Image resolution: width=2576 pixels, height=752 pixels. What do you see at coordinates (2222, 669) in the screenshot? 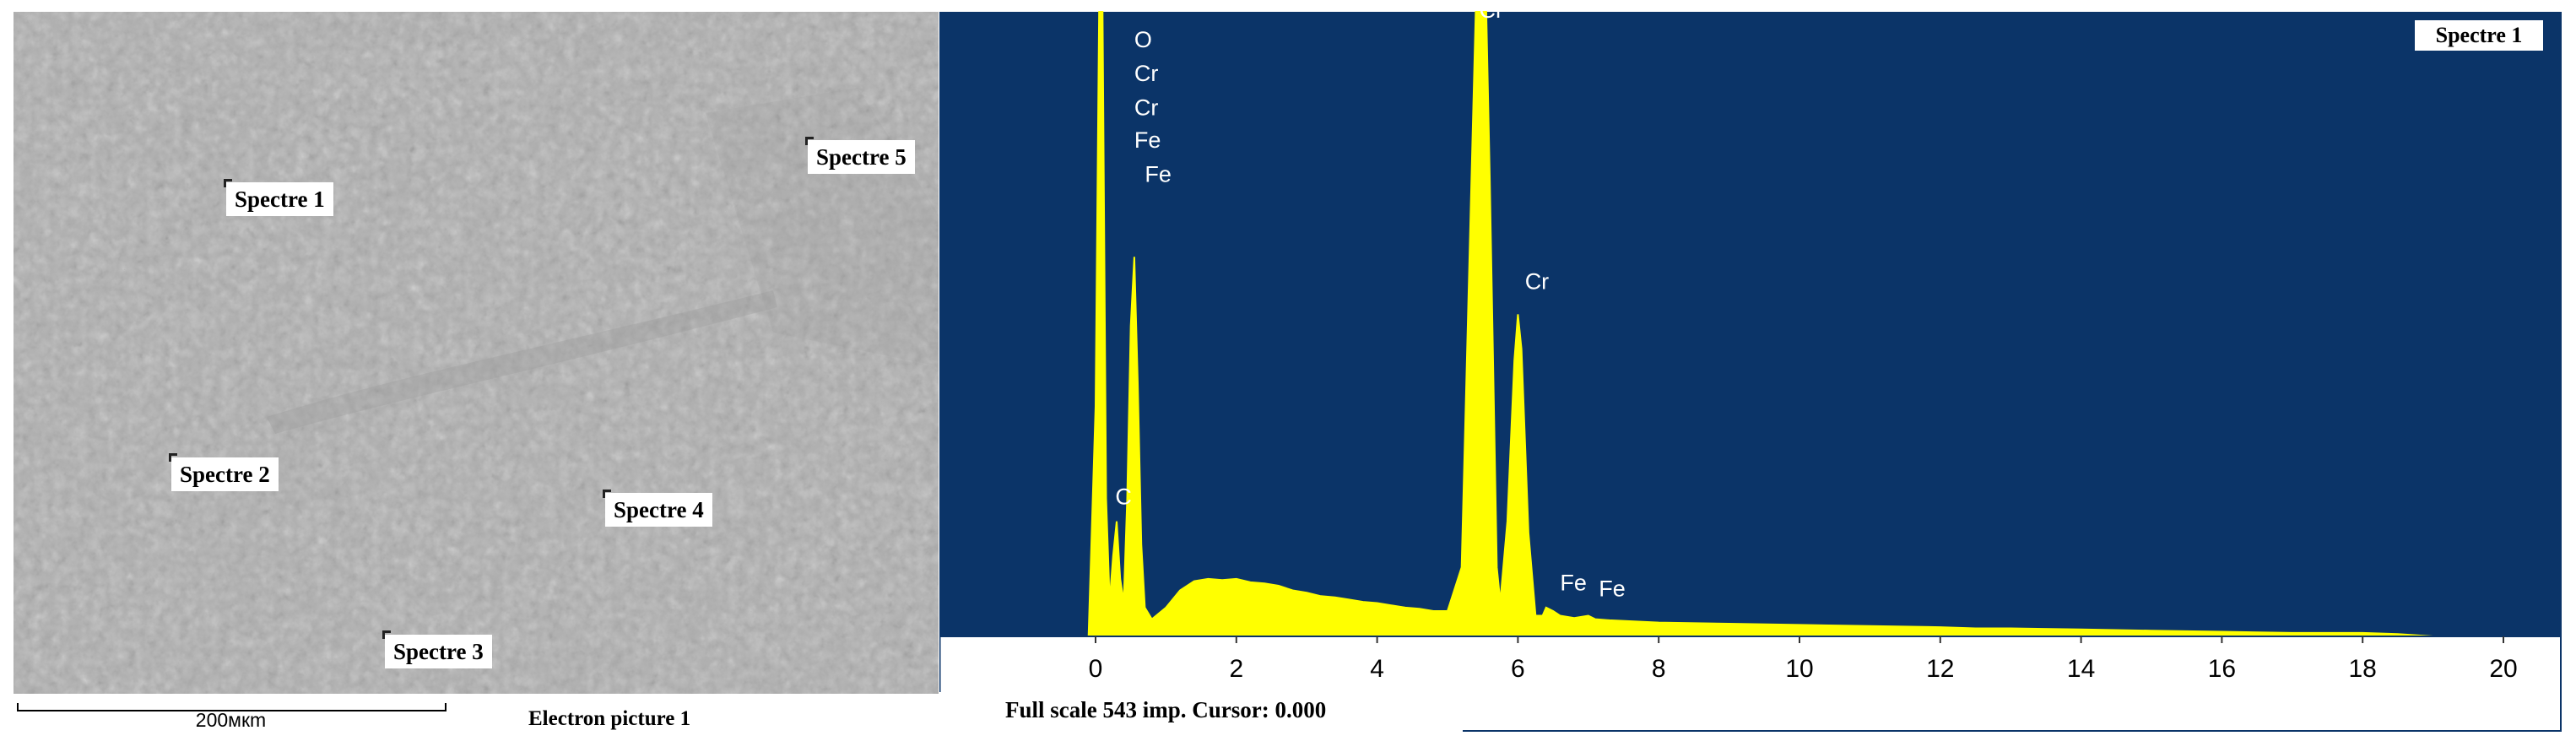
I see `x-tick-label: 16` at bounding box center [2222, 669].